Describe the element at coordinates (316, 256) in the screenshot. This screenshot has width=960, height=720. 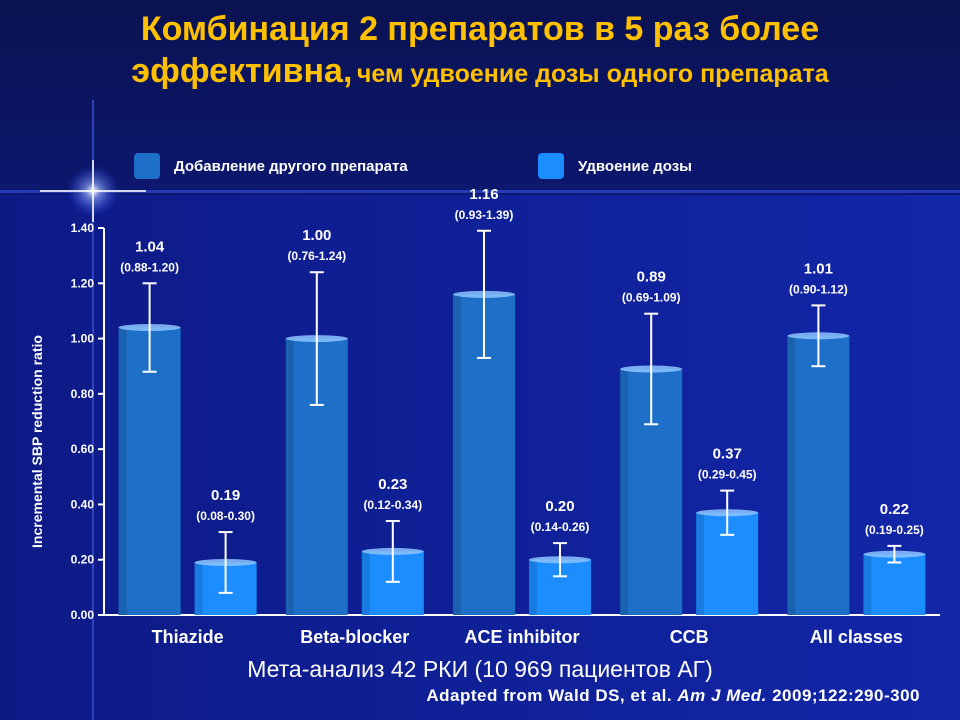
I see `data-label-ci: (0.76-1.24)` at that location.